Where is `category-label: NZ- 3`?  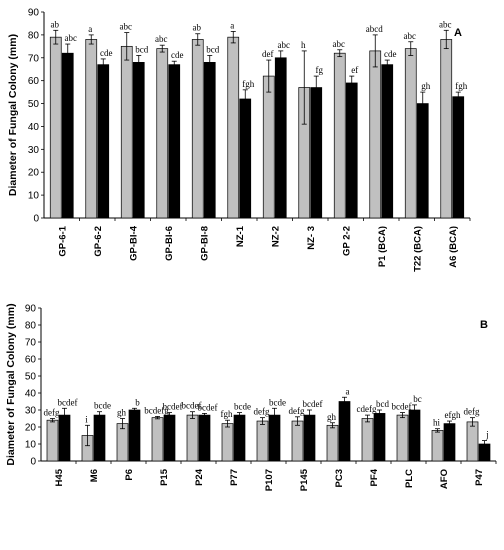 category-label: NZ- 3 is located at coordinates (311, 238).